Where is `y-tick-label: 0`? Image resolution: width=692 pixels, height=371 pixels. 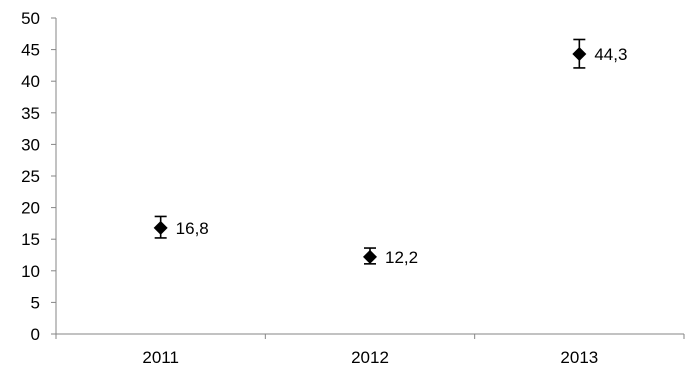
y-tick-label: 0 is located at coordinates (35, 334).